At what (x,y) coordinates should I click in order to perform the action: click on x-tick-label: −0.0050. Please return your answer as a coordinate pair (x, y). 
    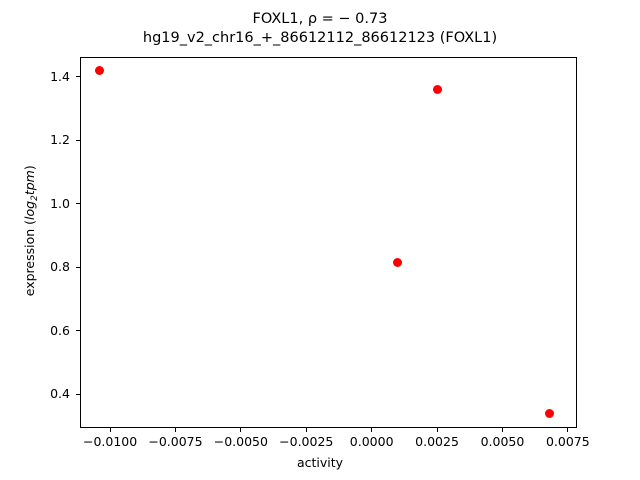
    Looking at the image, I should click on (240, 441).